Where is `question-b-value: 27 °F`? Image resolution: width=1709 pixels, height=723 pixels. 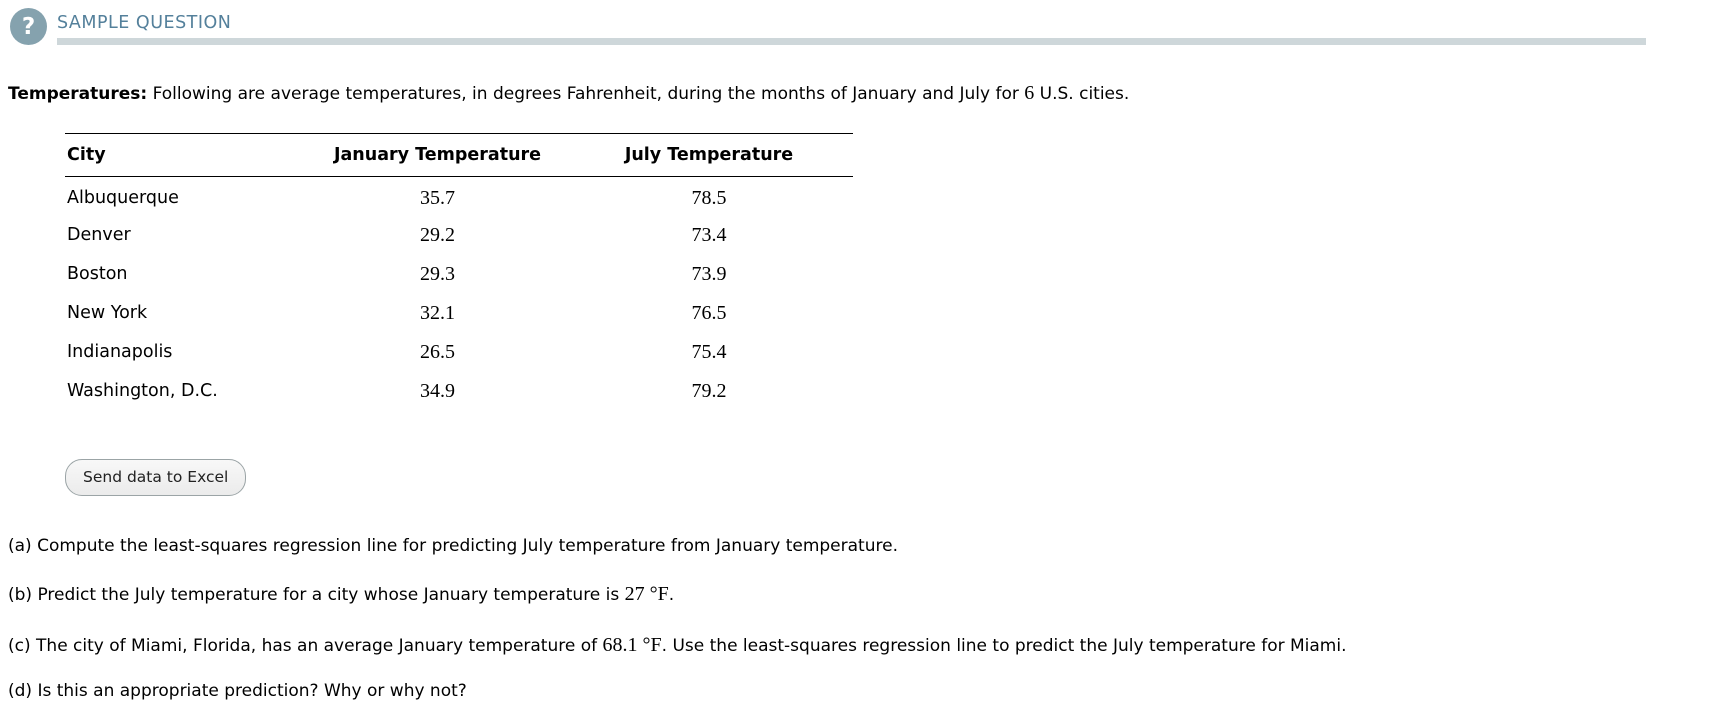 question-b-value: 27 °F is located at coordinates (646, 593).